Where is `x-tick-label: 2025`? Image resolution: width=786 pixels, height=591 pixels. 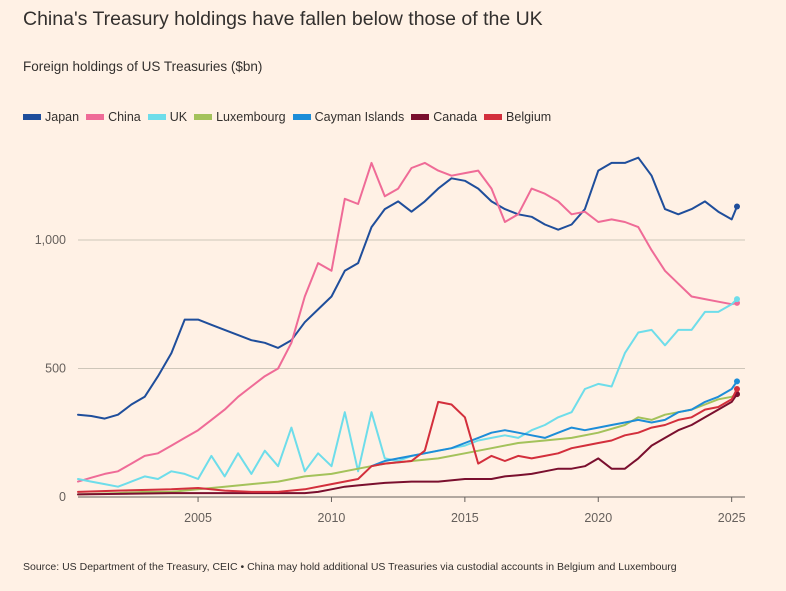
x-tick-label: 2025 is located at coordinates (732, 518).